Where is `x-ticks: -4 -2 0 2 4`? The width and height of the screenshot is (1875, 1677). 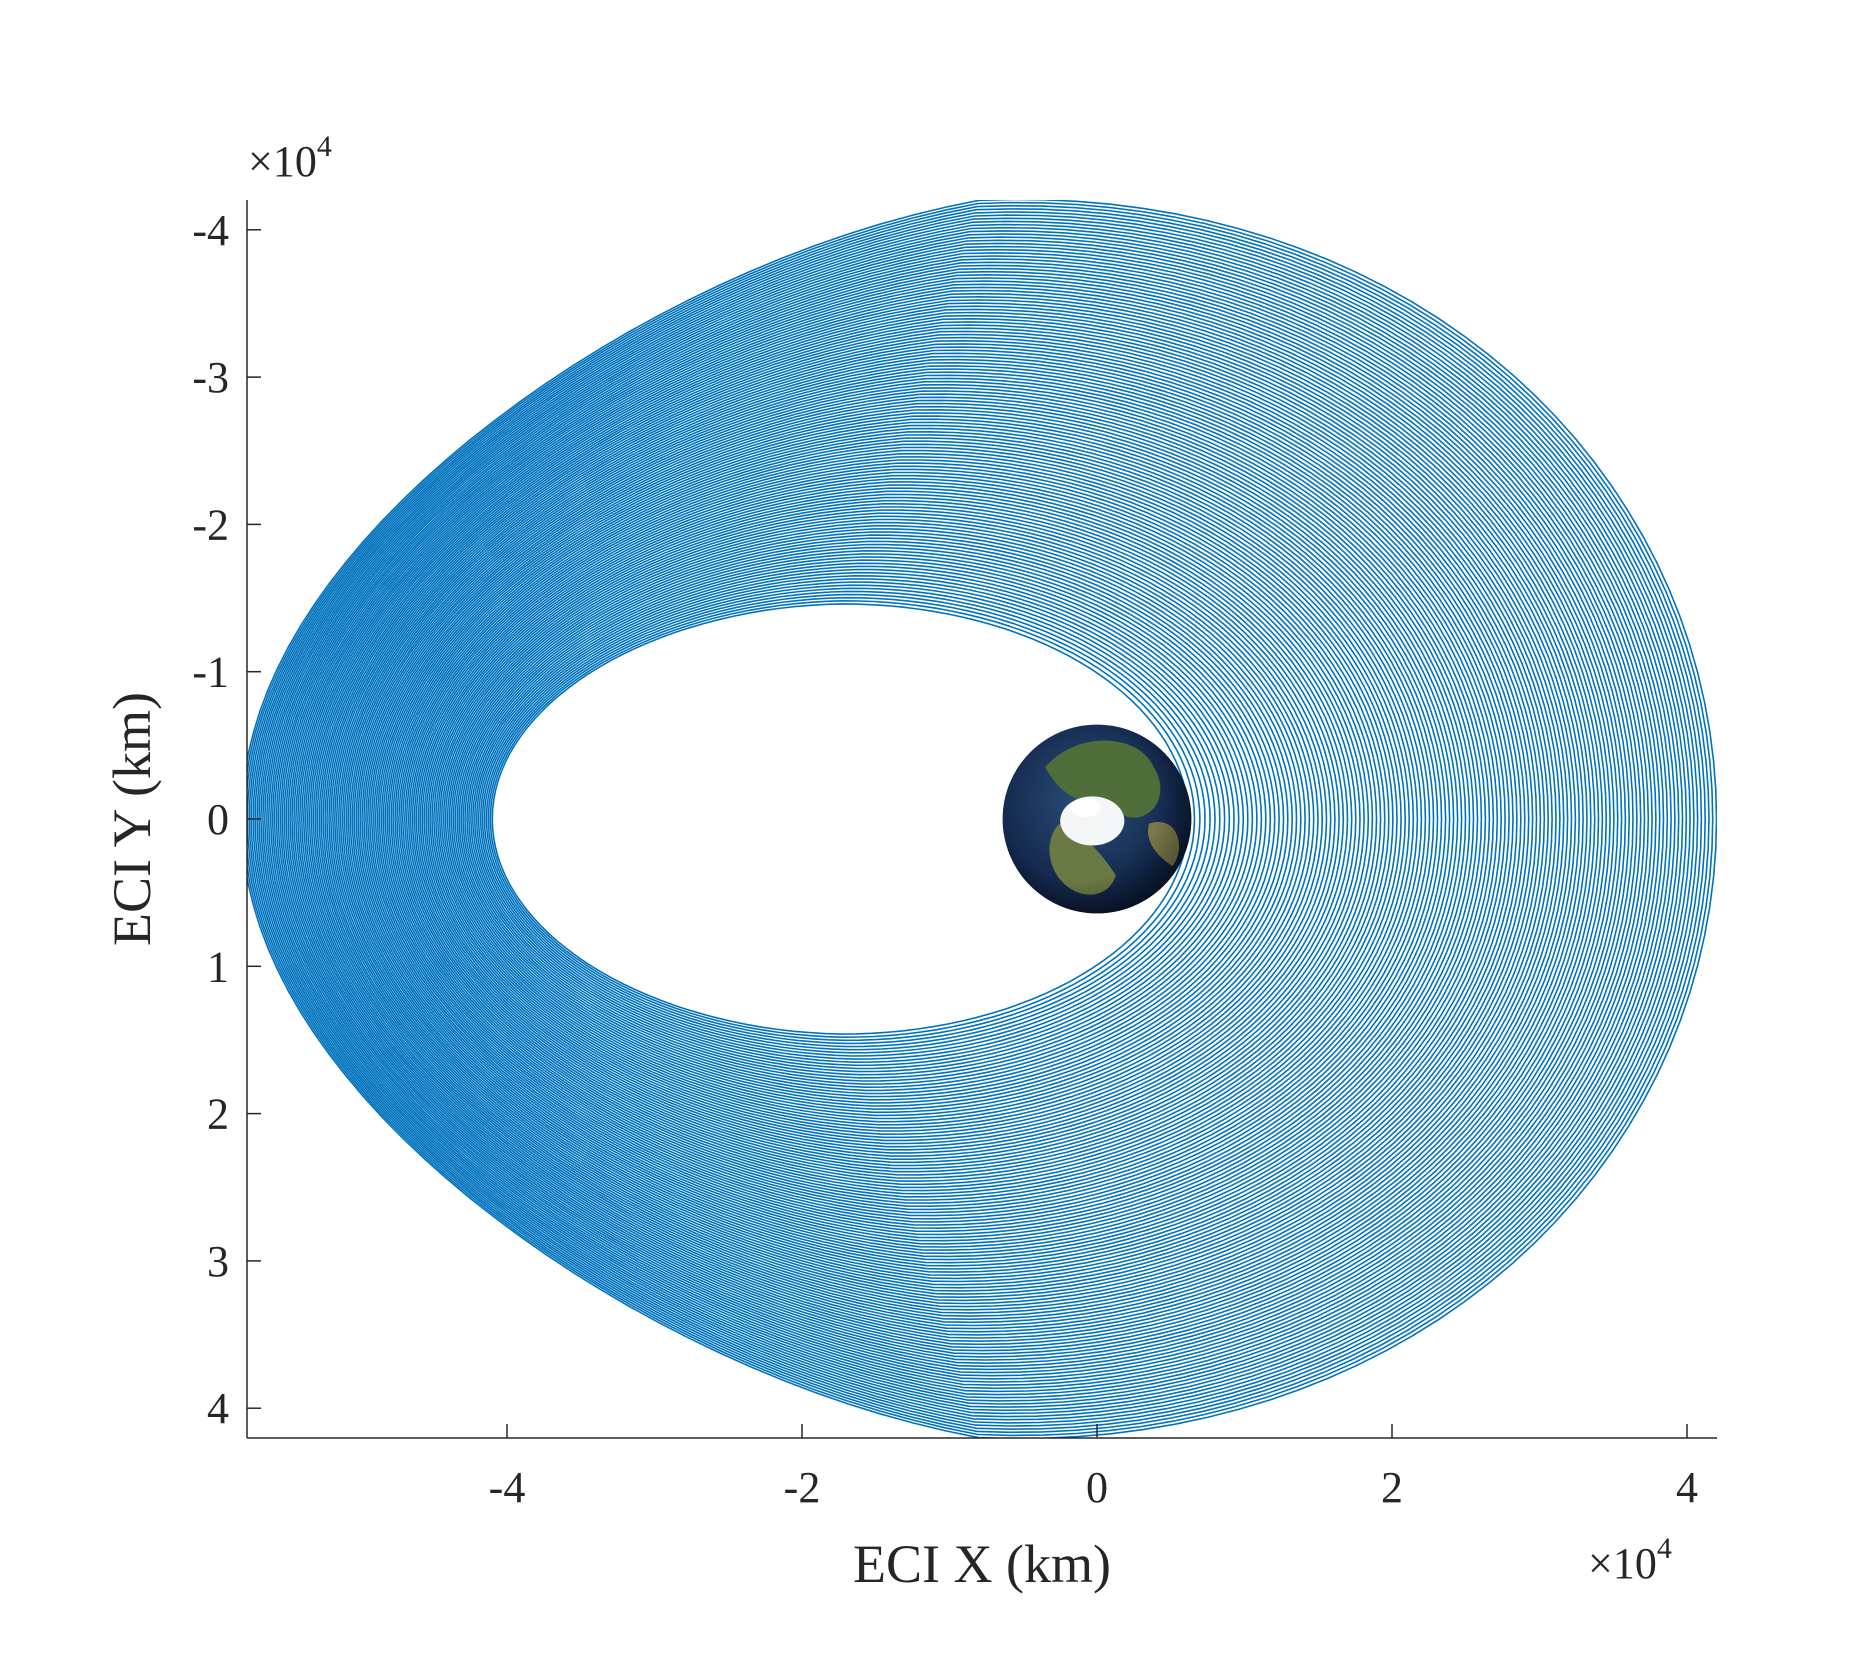
x-ticks: -4 -2 0 2 4 is located at coordinates (1093, 1468).